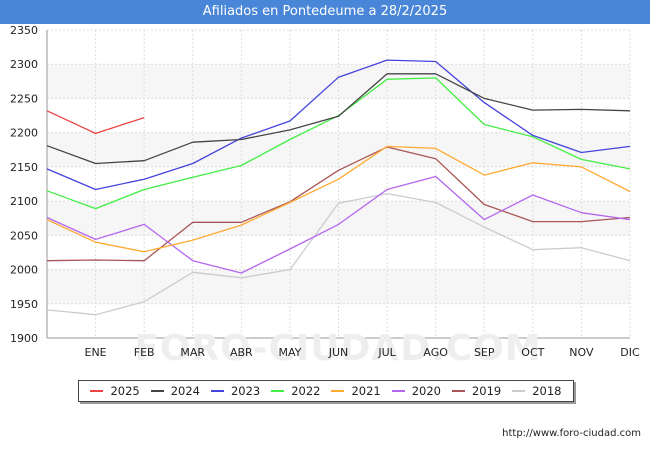  Describe the element at coordinates (125, 391) in the screenshot. I see `legend-label: 2025` at that location.